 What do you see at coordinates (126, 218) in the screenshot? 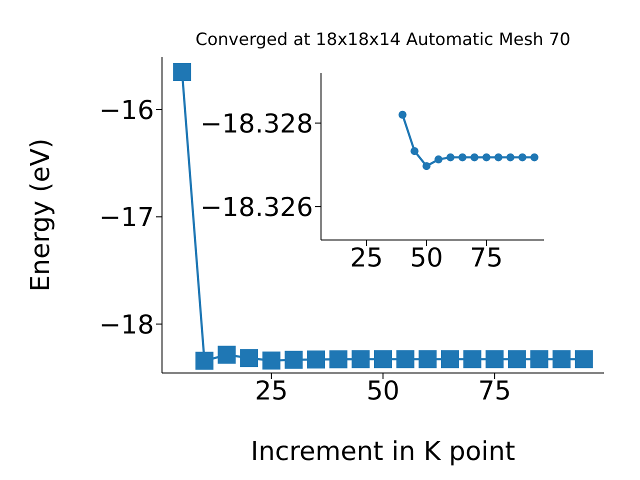
I see `y-tick-label: −17` at bounding box center [126, 218].